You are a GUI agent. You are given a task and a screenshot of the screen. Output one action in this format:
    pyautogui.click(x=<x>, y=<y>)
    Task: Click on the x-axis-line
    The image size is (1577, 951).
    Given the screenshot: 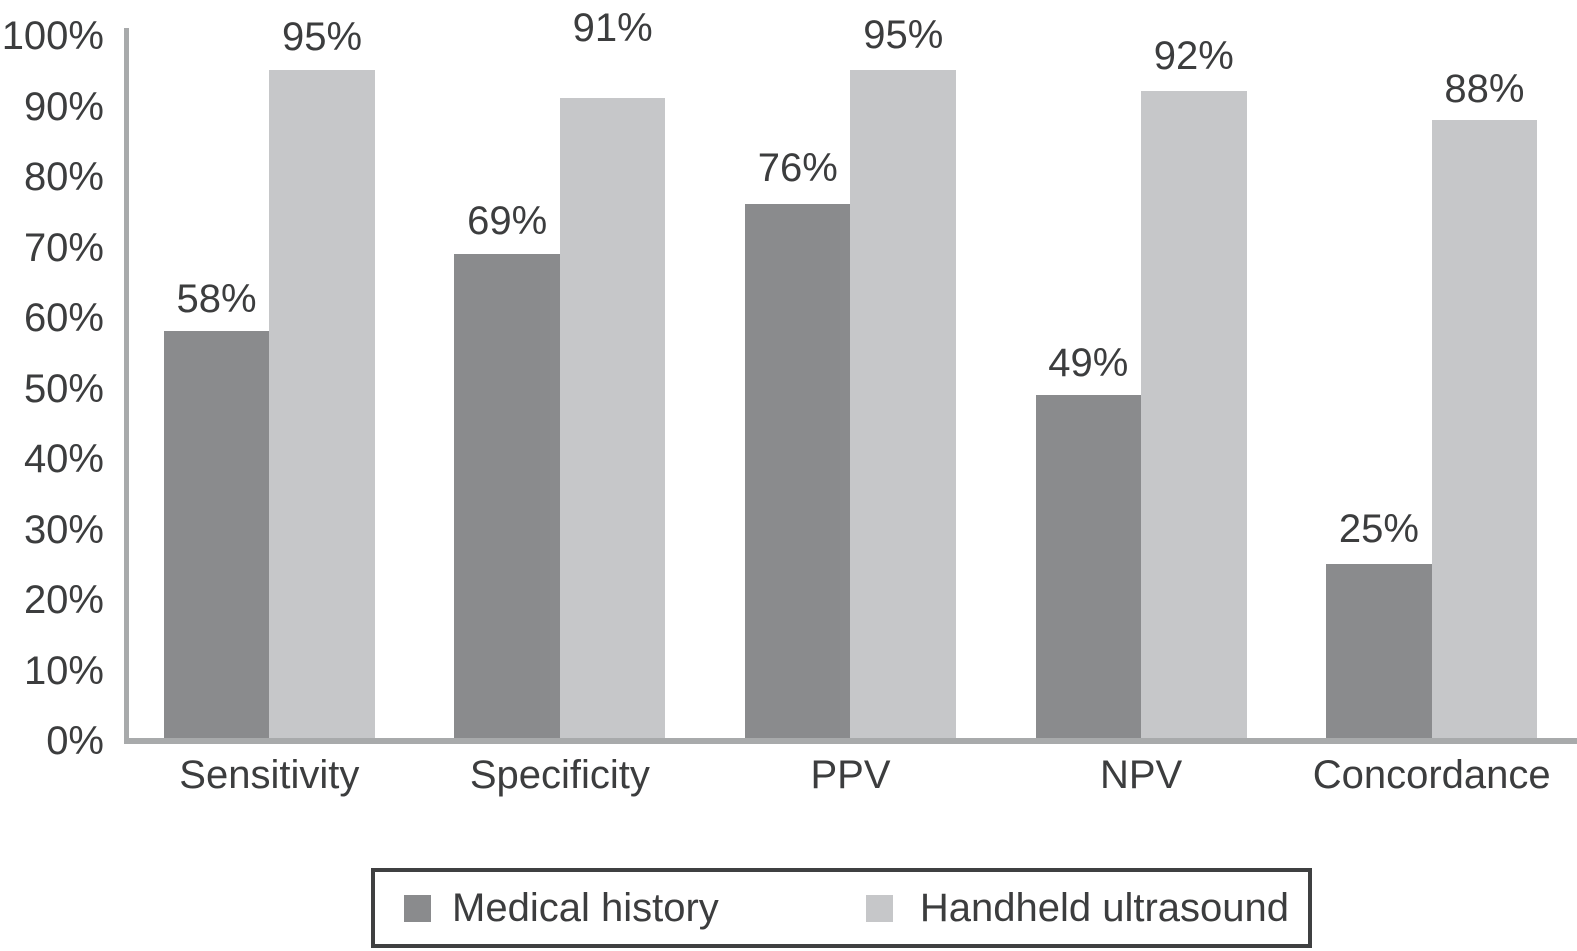 What is the action you would take?
    pyautogui.click(x=850, y=741)
    